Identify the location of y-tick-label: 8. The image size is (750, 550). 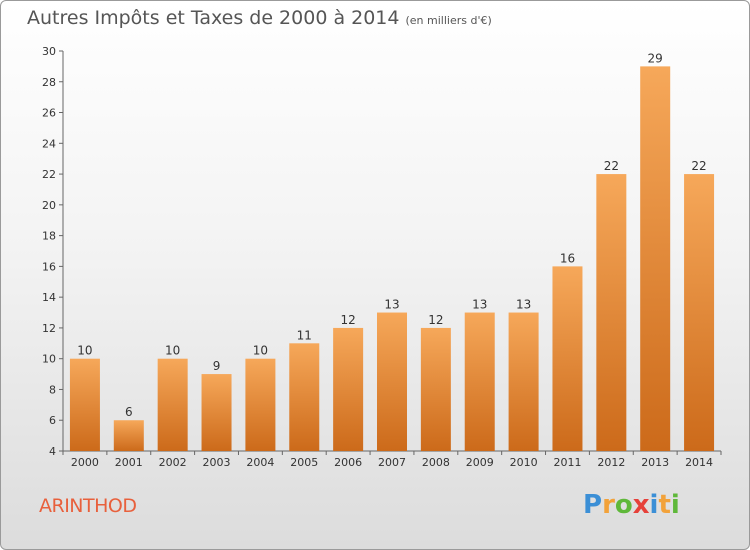
(52, 389).